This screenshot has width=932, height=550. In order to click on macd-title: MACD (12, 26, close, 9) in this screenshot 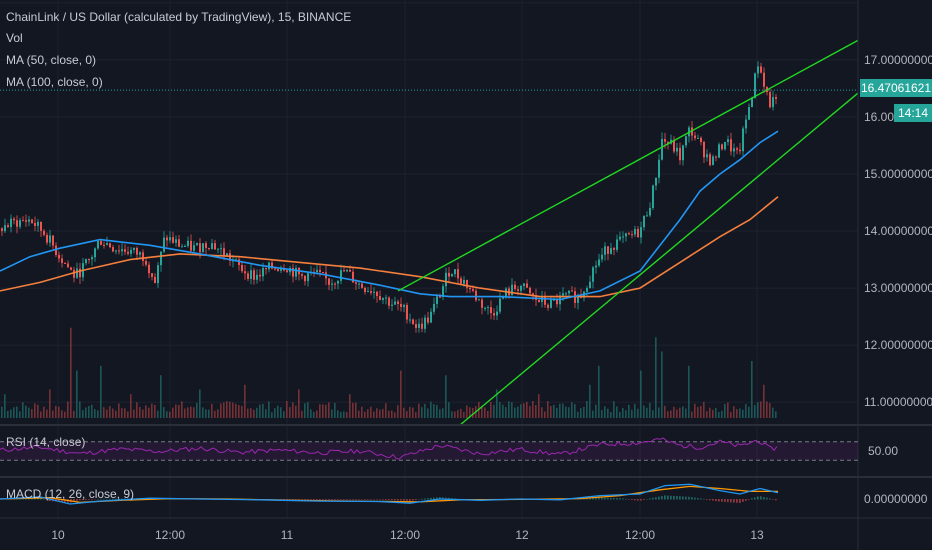, I will do `click(70, 494)`.